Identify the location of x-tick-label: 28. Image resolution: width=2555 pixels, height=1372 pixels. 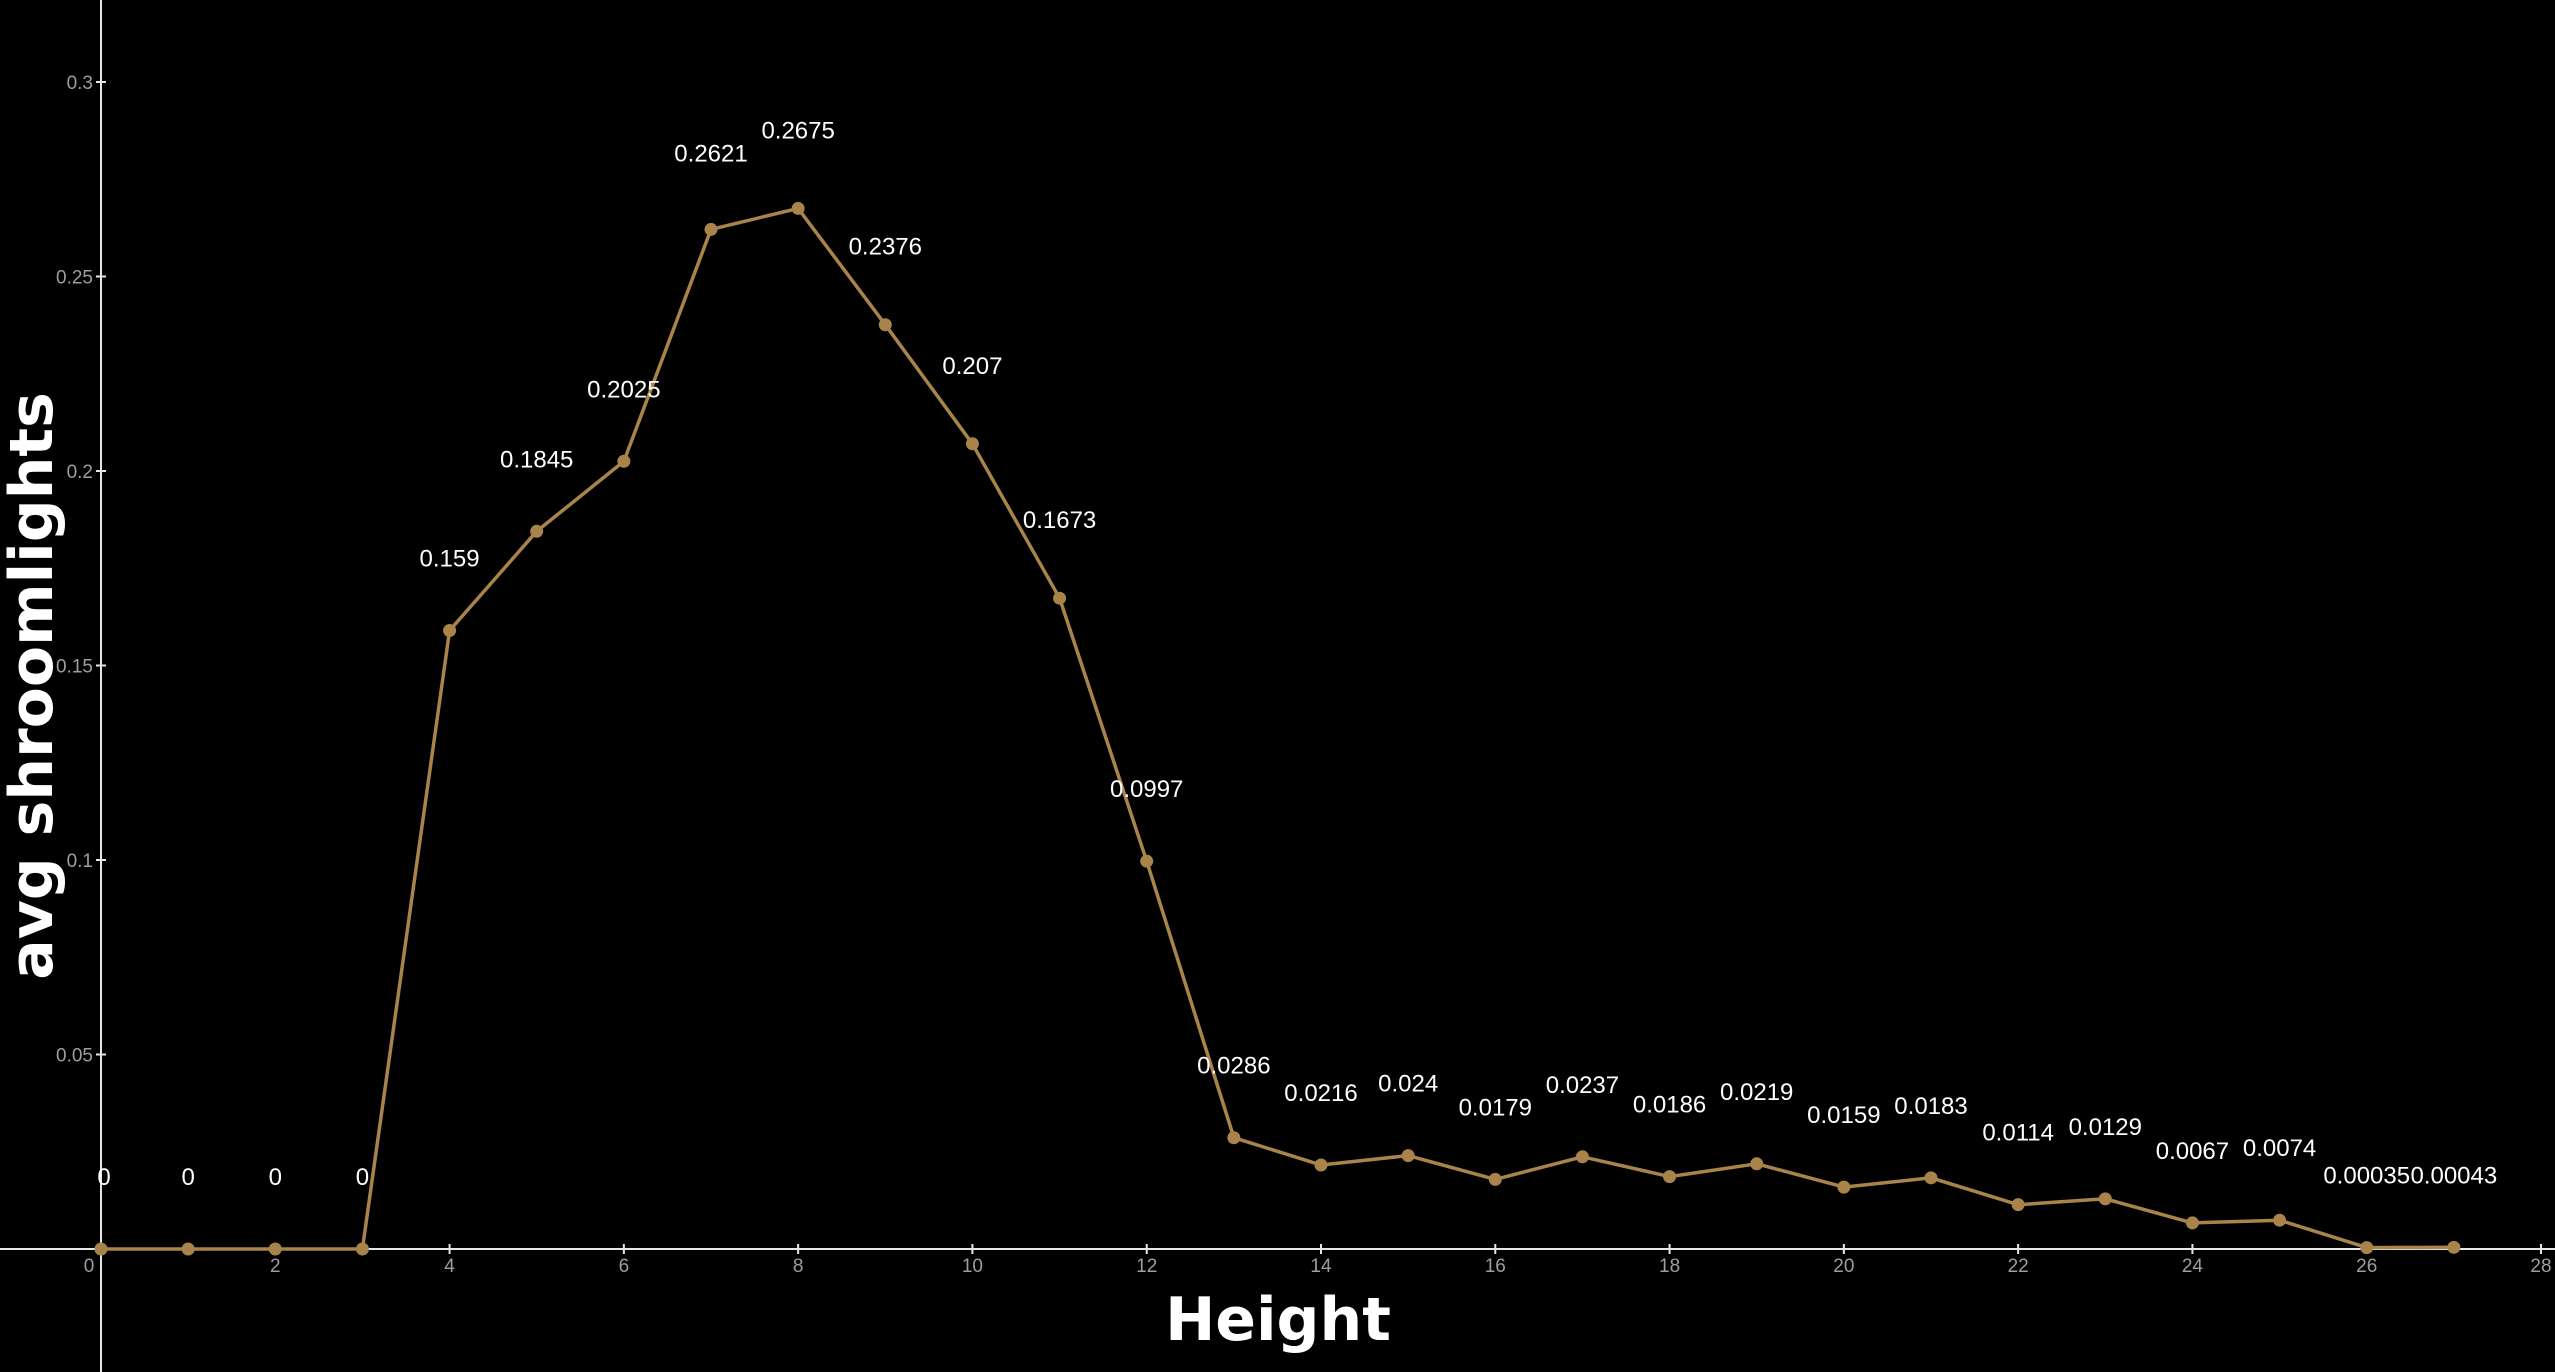
(2540, 1266).